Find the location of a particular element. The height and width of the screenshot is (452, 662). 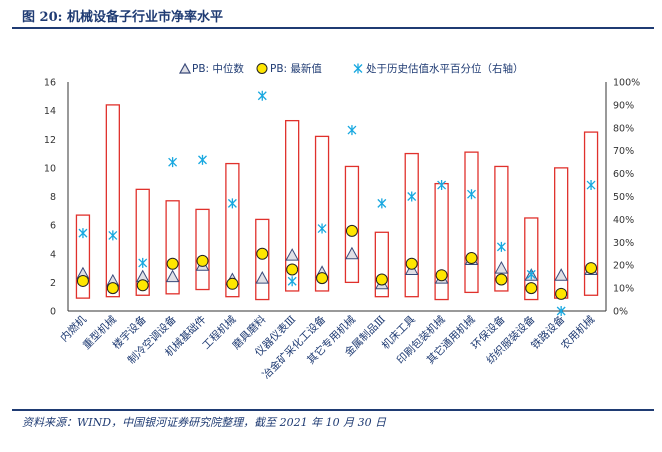

y-tick-label: 0 is located at coordinates (53, 312).